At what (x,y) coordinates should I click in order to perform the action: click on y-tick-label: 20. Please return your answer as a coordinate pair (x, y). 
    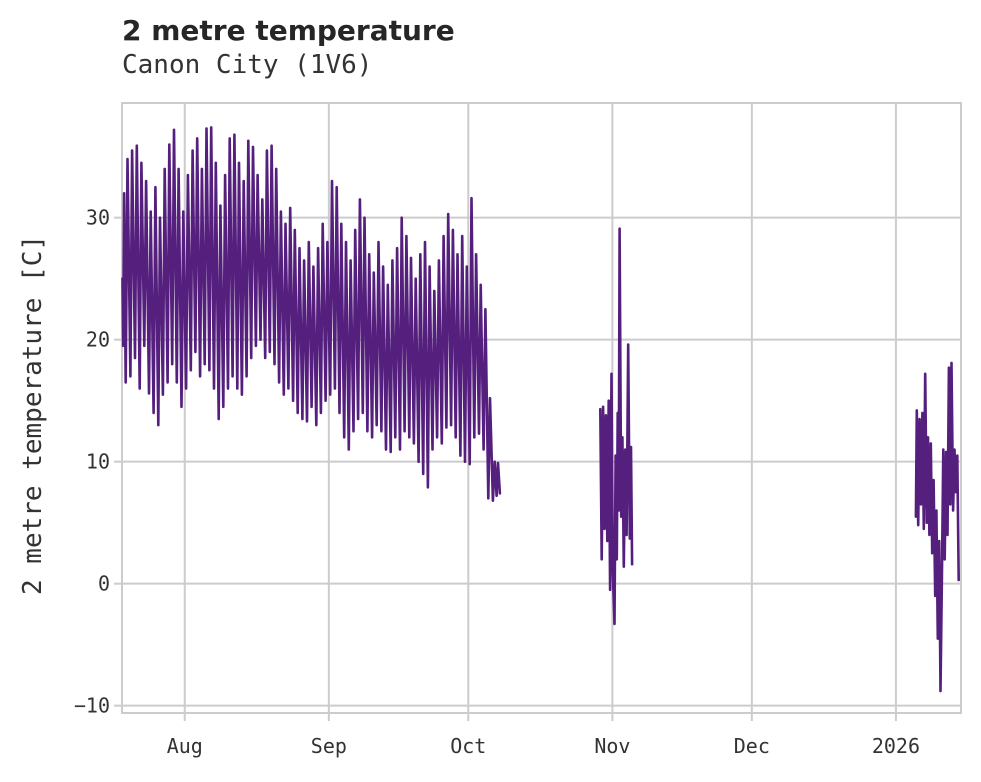
    Looking at the image, I should click on (98, 340).